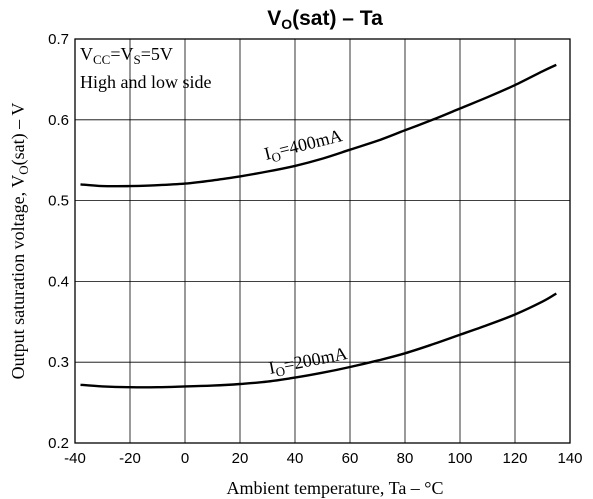 The width and height of the screenshot is (593, 499). What do you see at coordinates (19, 241) in the screenshot?
I see `y-axis-label: Output saturation voltage, VO(sat) – V` at bounding box center [19, 241].